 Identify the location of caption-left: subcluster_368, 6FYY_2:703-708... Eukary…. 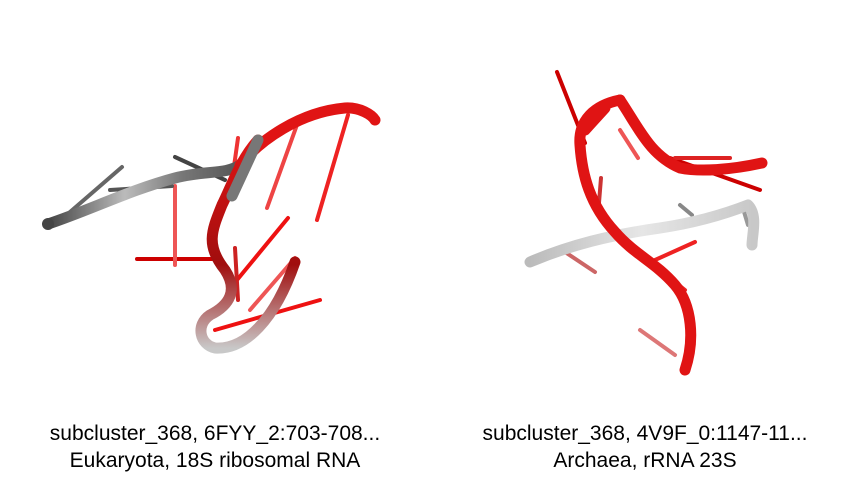
(215, 447).